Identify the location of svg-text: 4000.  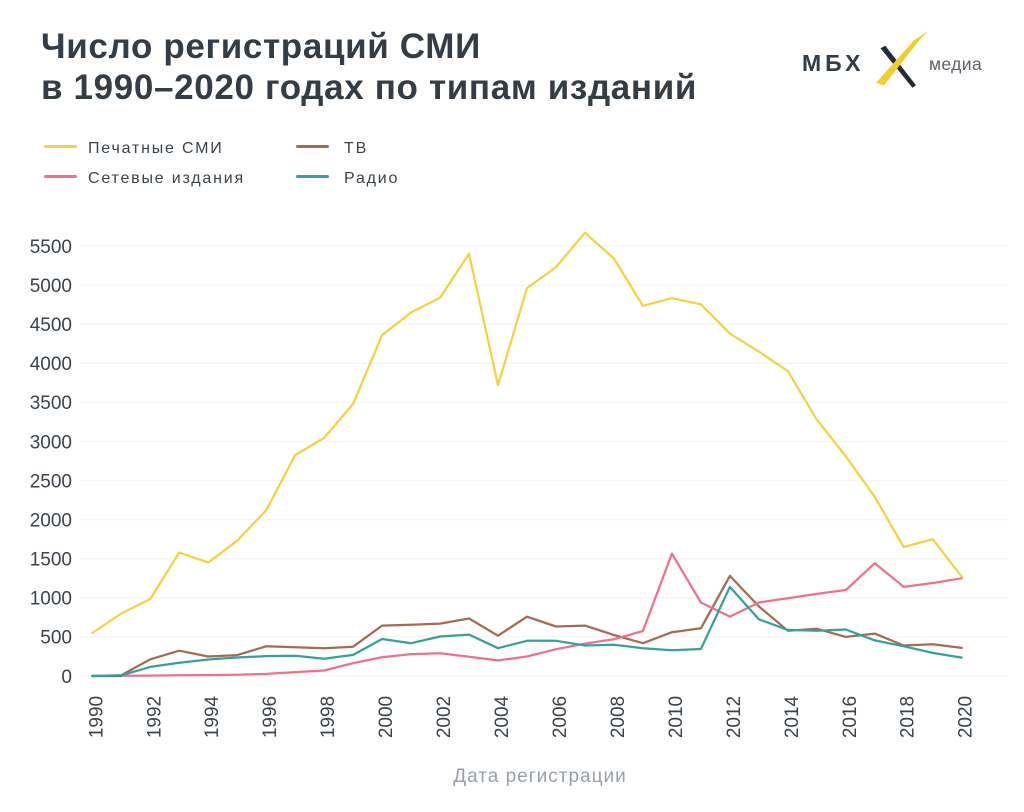
(51, 364).